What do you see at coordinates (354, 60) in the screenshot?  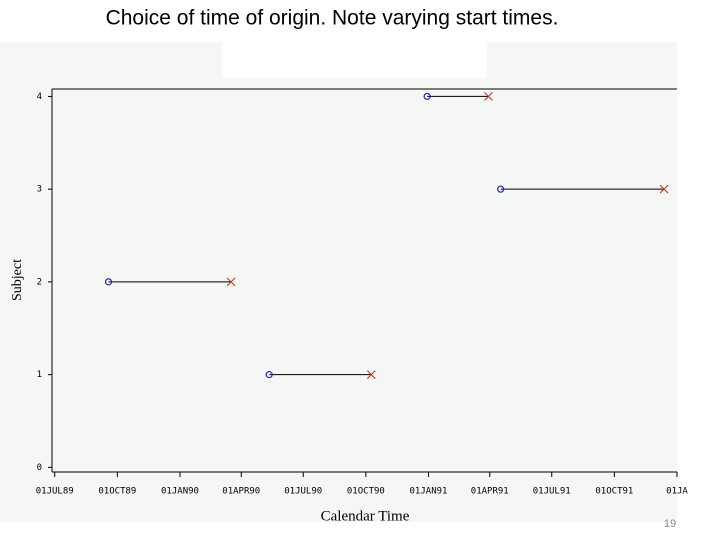 I see `blank-box` at bounding box center [354, 60].